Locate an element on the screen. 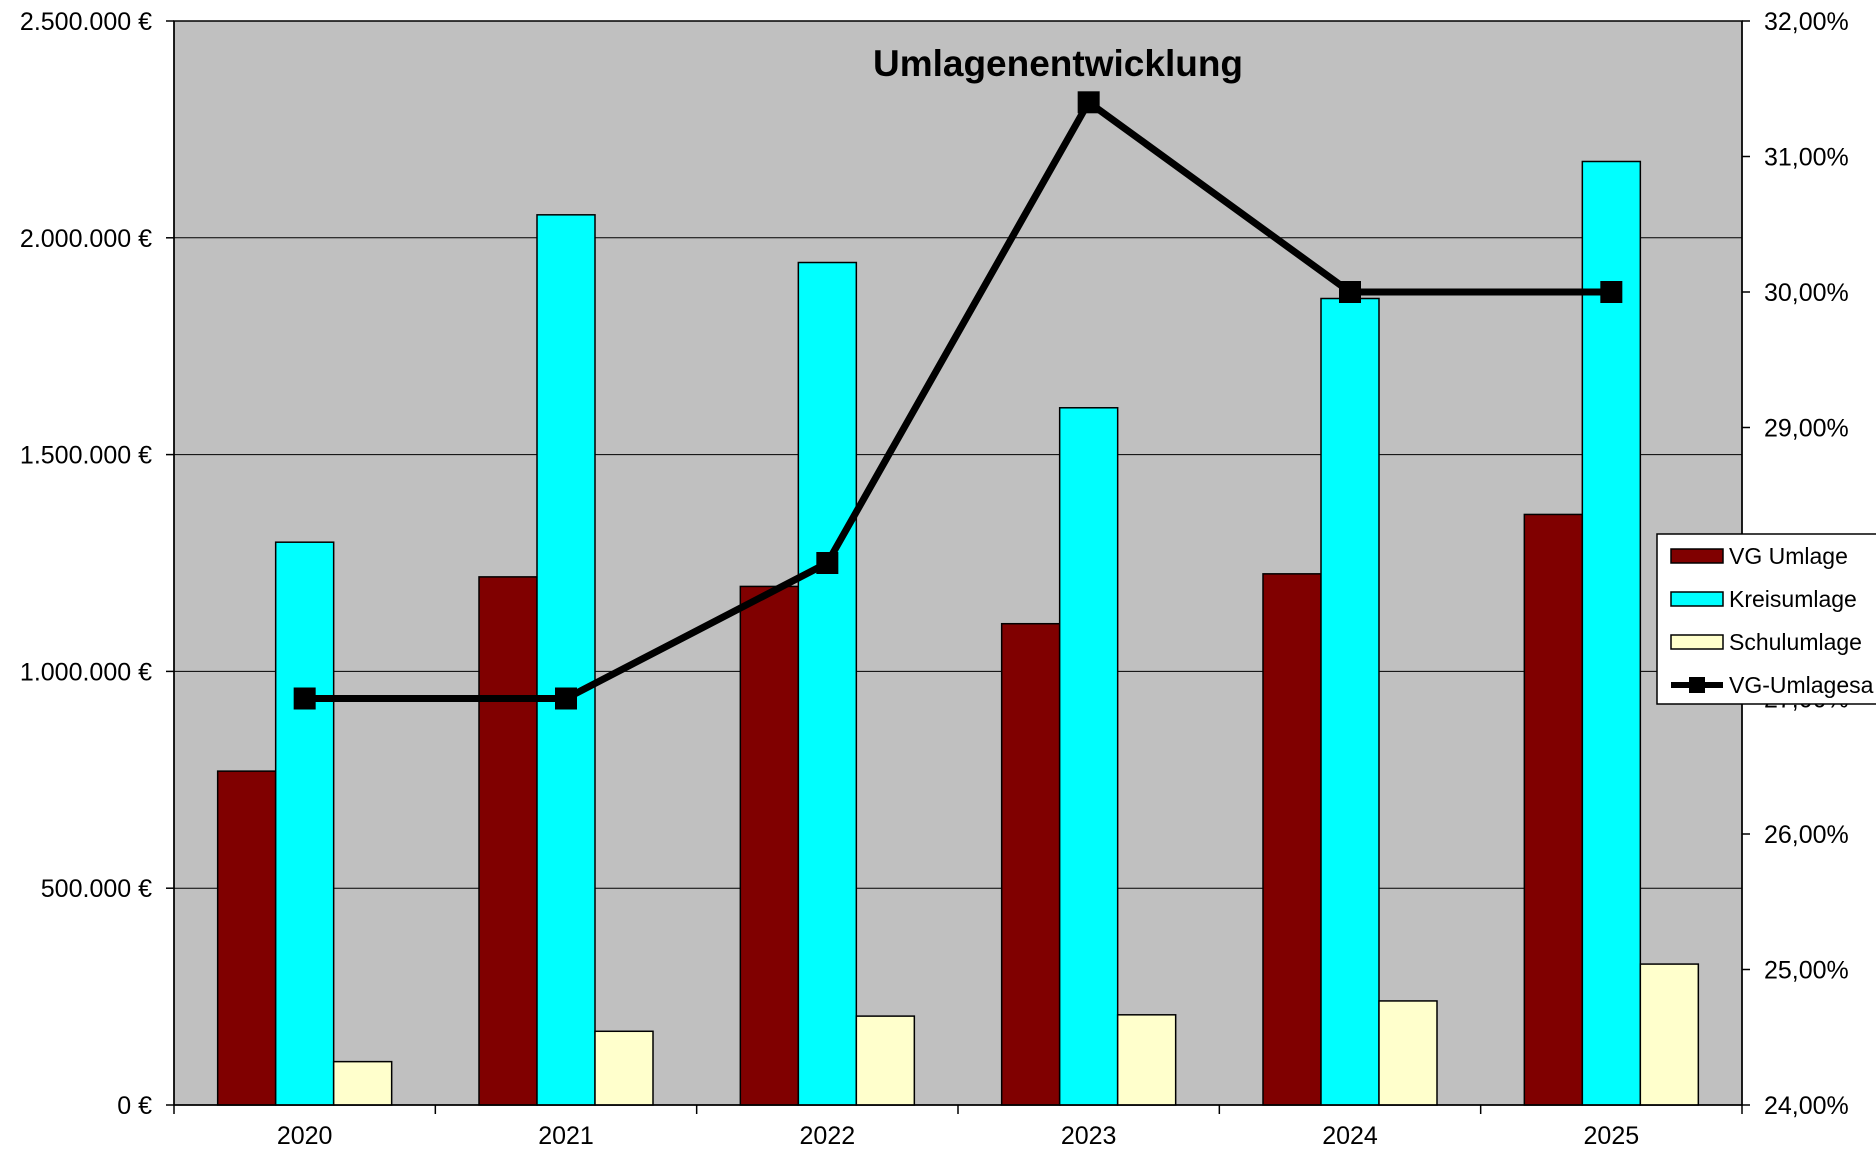 The image size is (1876, 1160). y-left-tick-label: 1.000.000 € is located at coordinates (86, 672).